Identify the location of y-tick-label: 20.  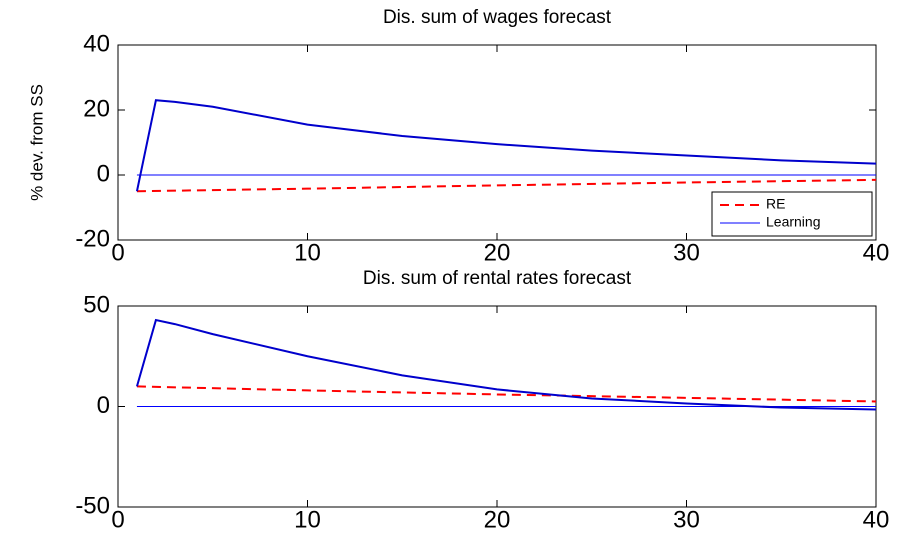
(96, 108).